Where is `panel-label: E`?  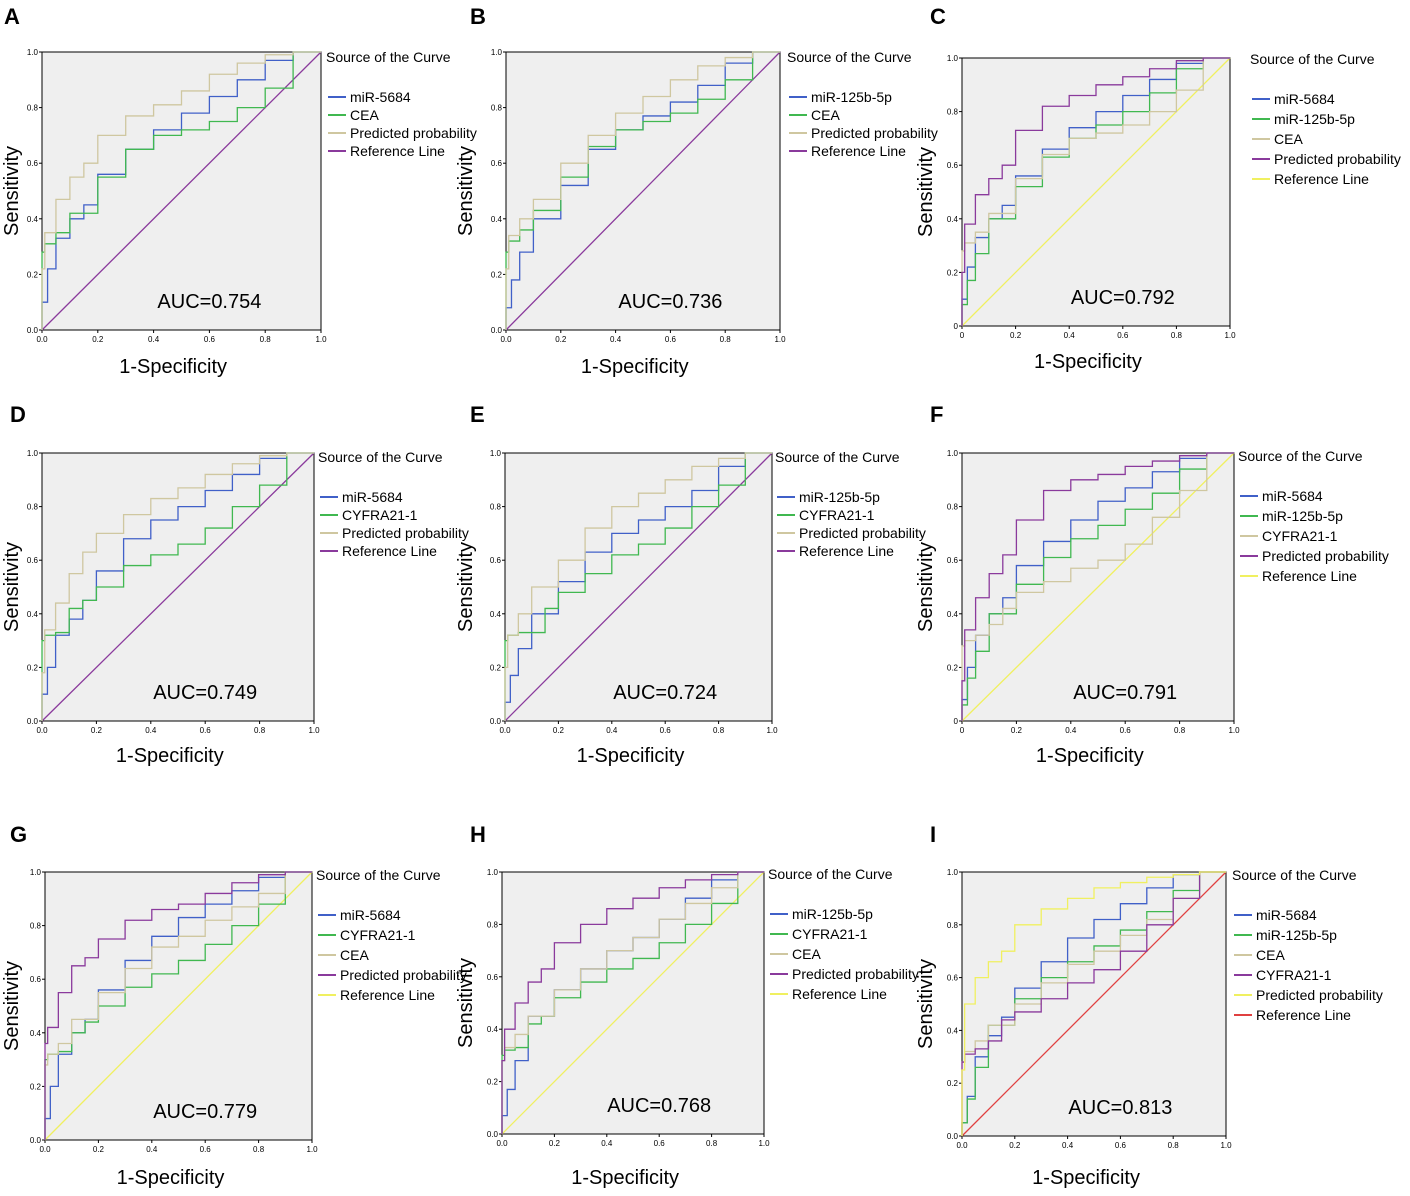
panel-label: E is located at coordinates (477, 414).